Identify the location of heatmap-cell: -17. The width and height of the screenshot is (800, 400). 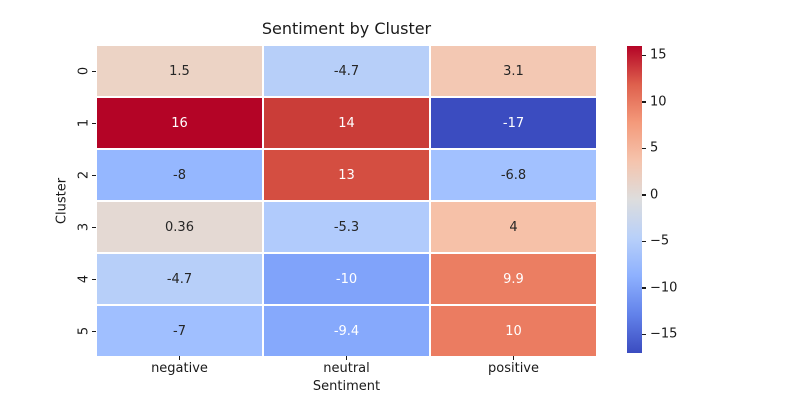
(513, 123).